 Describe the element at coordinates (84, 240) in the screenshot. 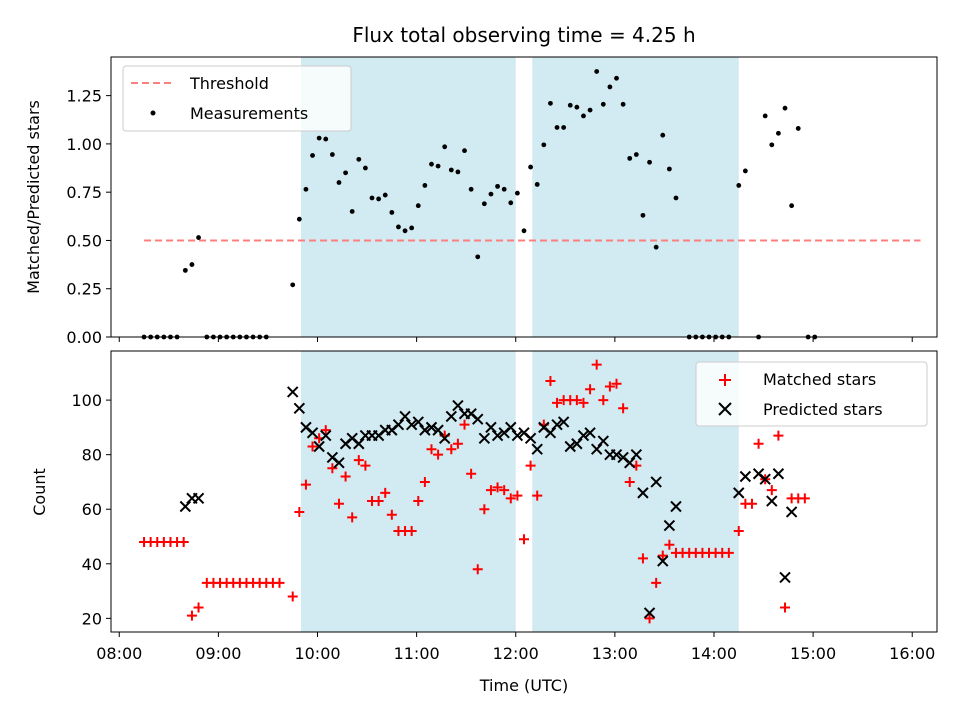

I see `ratio-y-tick-label: 0.50` at that location.